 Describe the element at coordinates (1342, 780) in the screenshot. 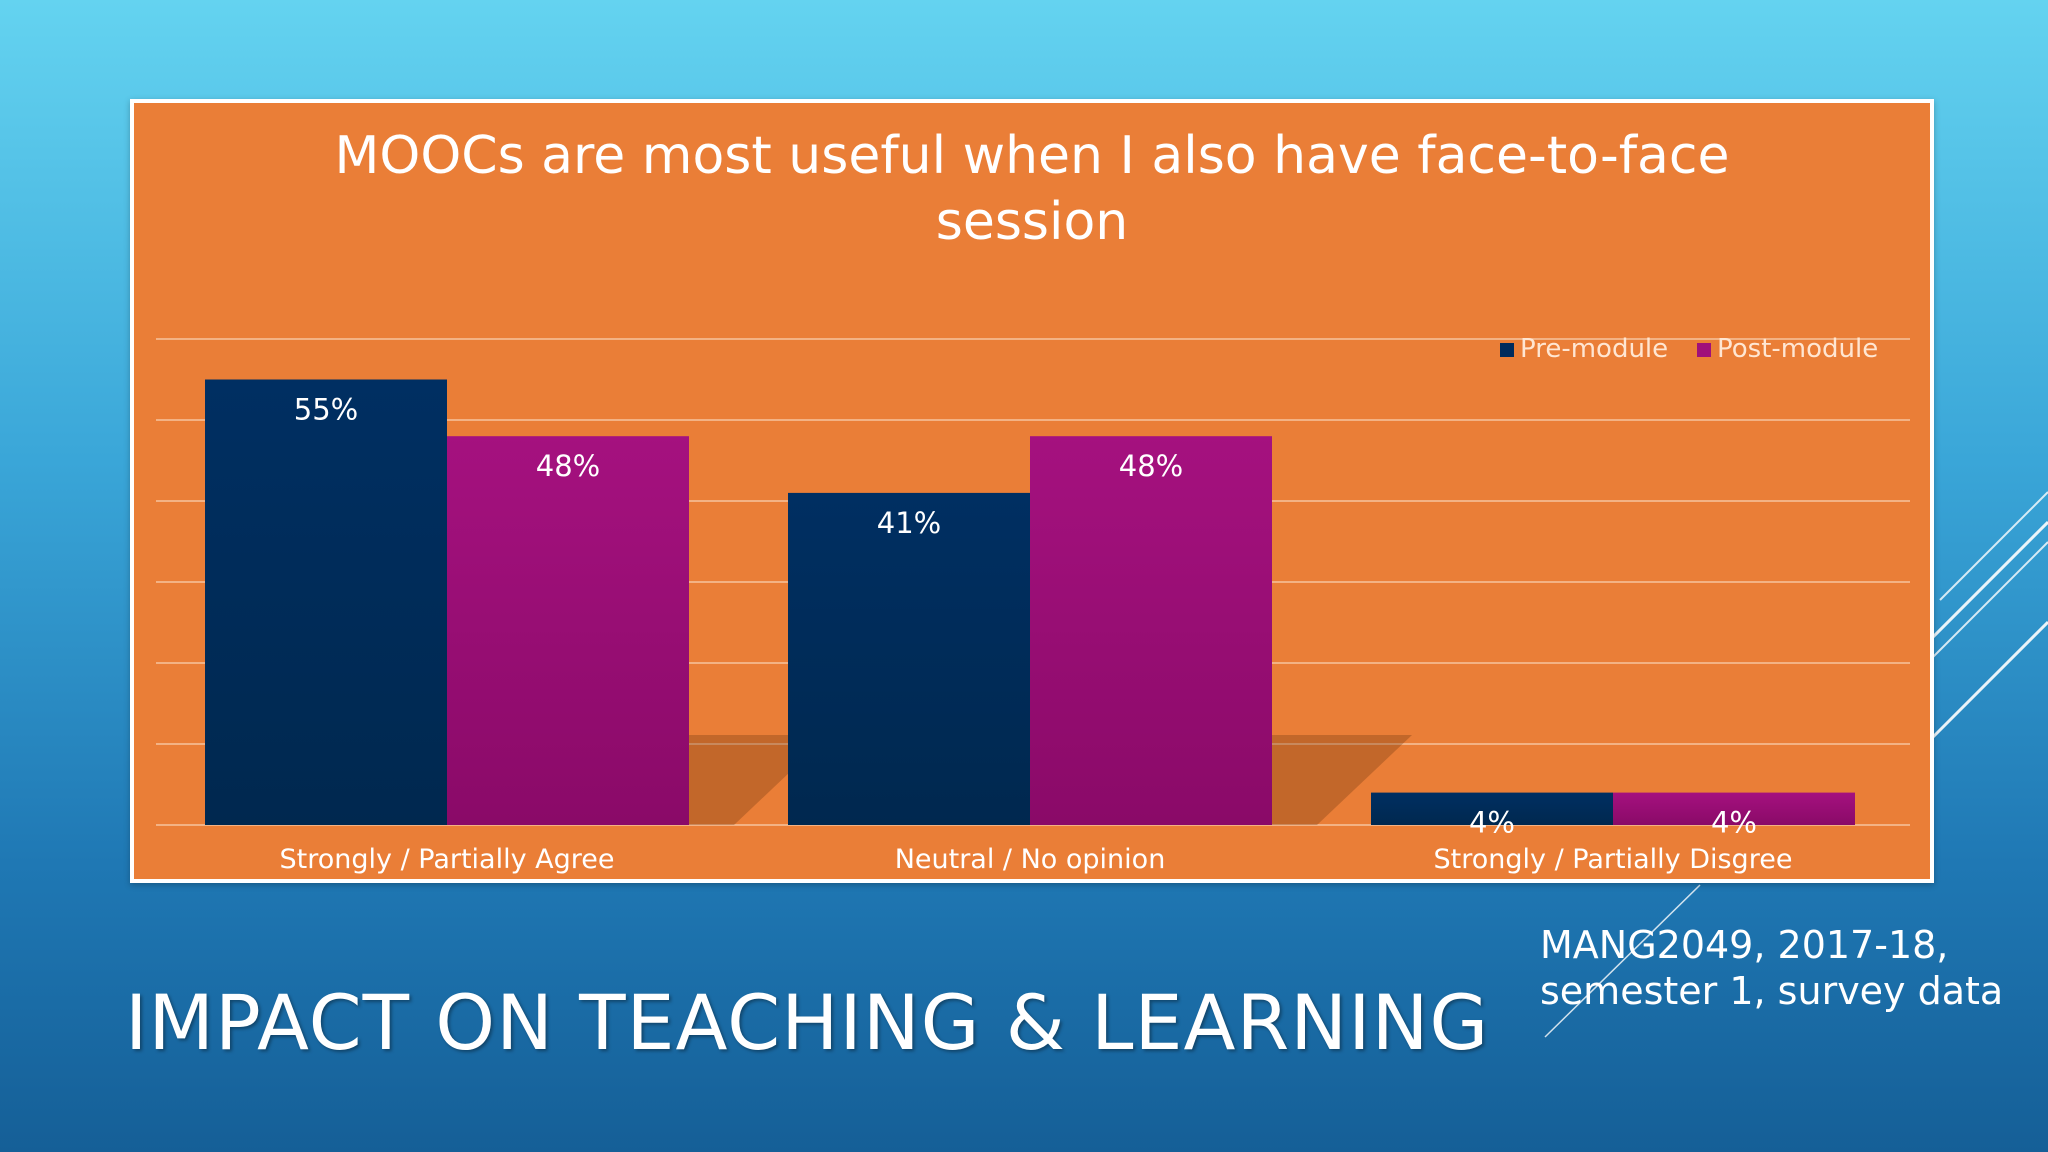

I see `bar-floor-shadow` at that location.